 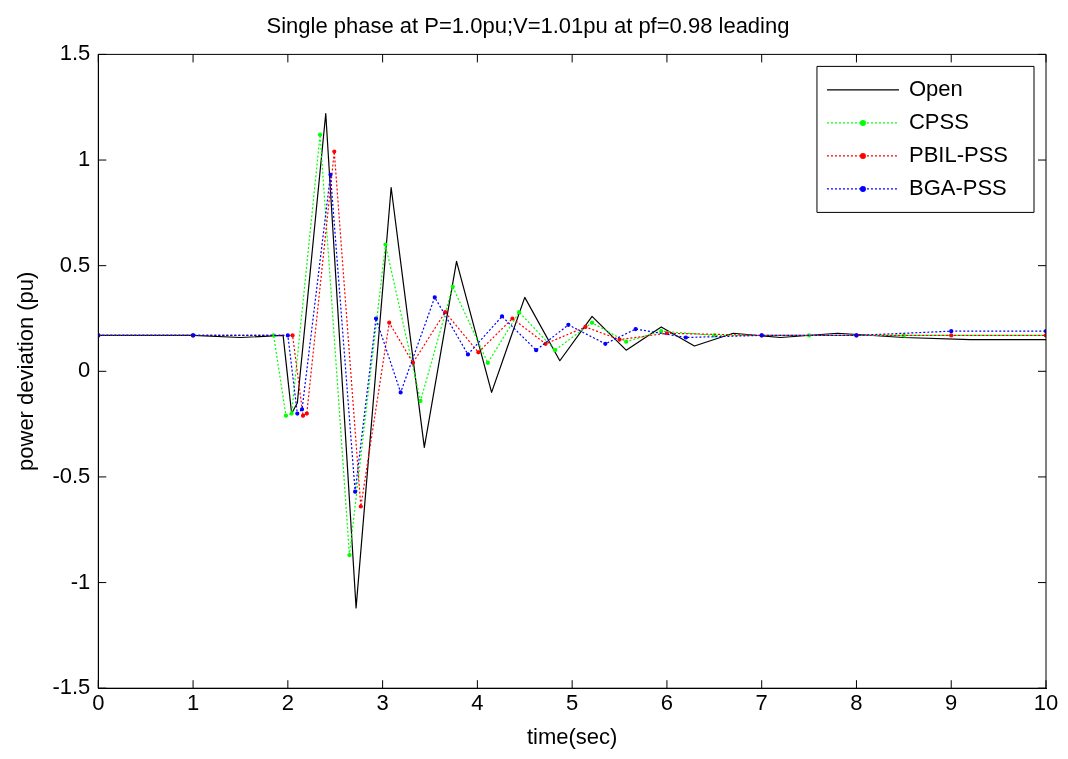 I want to click on legend-label: CPSS, so click(x=938, y=121).